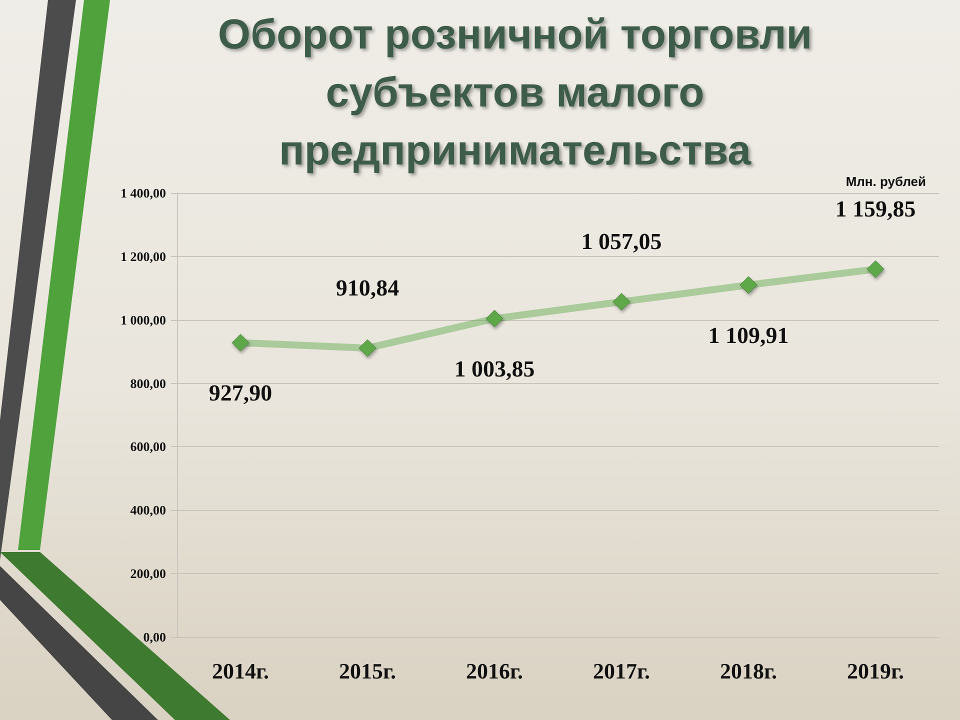  What do you see at coordinates (154, 637) in the screenshot?
I see `y-tick-label: 0,00` at bounding box center [154, 637].